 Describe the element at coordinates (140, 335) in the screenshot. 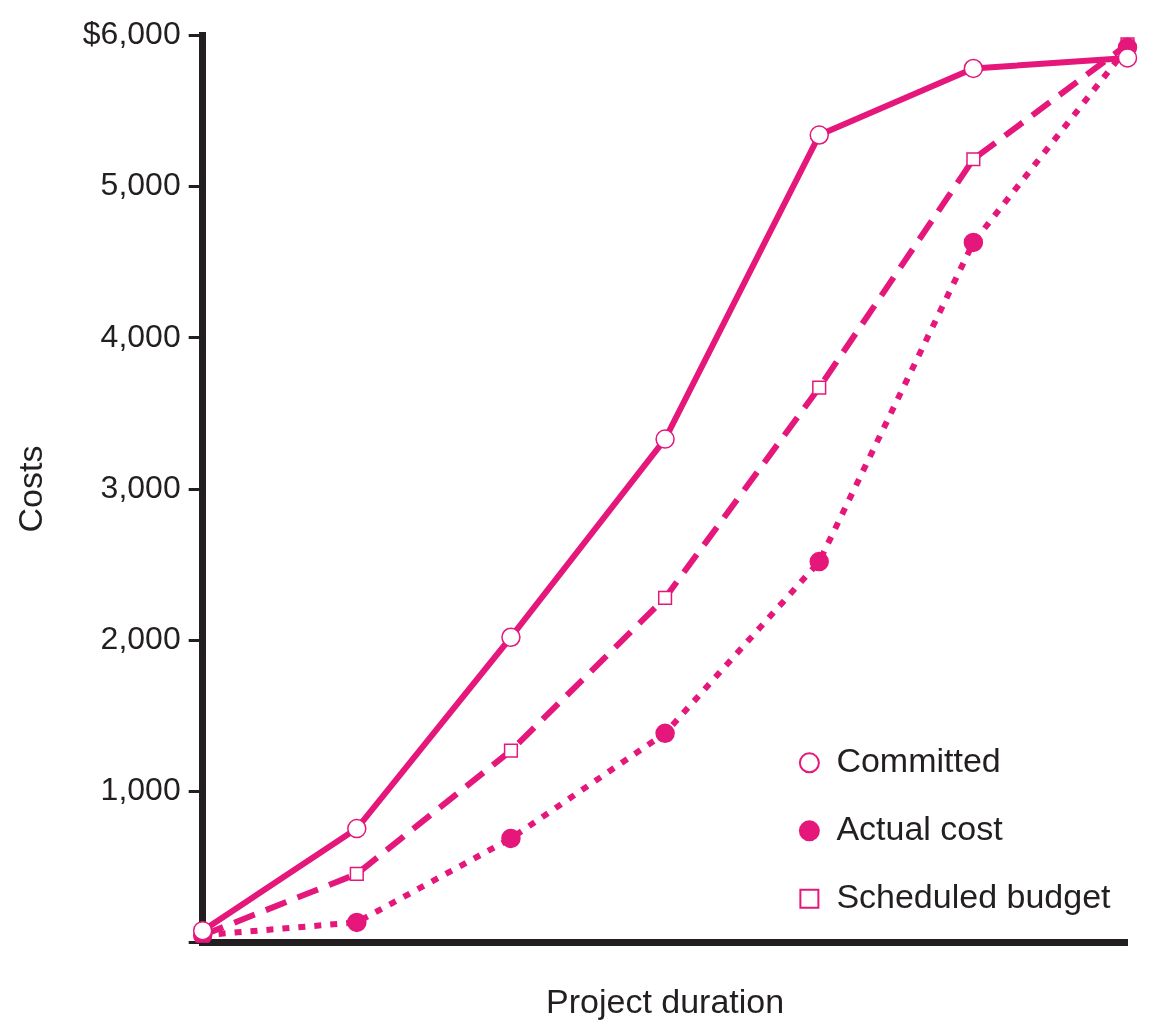

I see `y-tick-label: 4,000` at that location.